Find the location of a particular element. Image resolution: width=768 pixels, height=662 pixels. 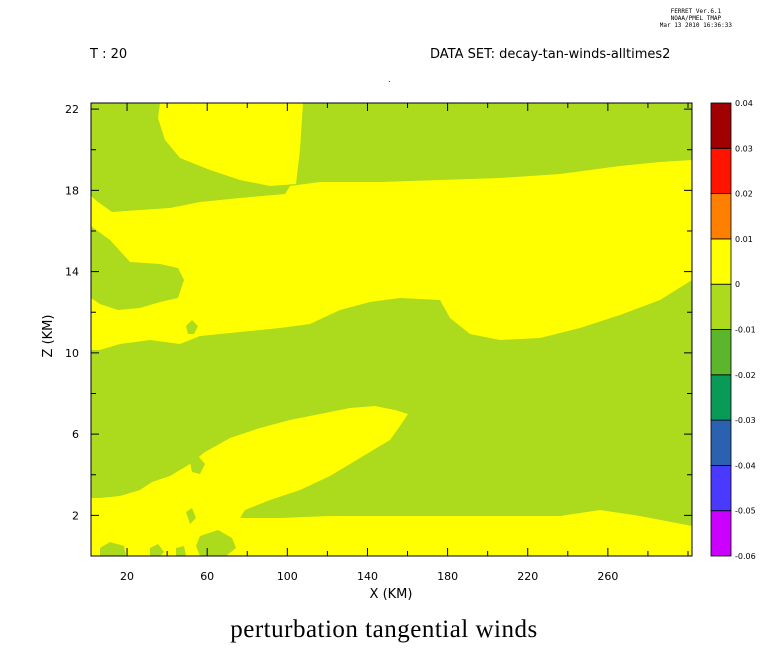

colorbar-label: 0.01 is located at coordinates (744, 239).